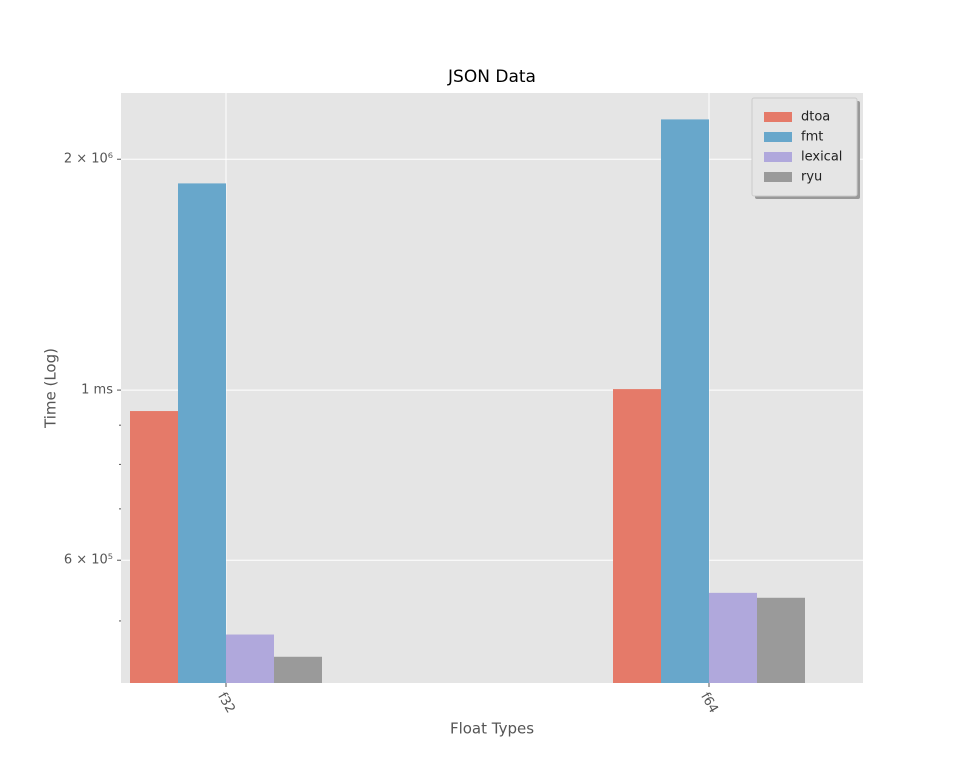 The width and height of the screenshot is (960, 768). What do you see at coordinates (51, 388) in the screenshot?
I see `y-axis-label: Time (Log)` at bounding box center [51, 388].